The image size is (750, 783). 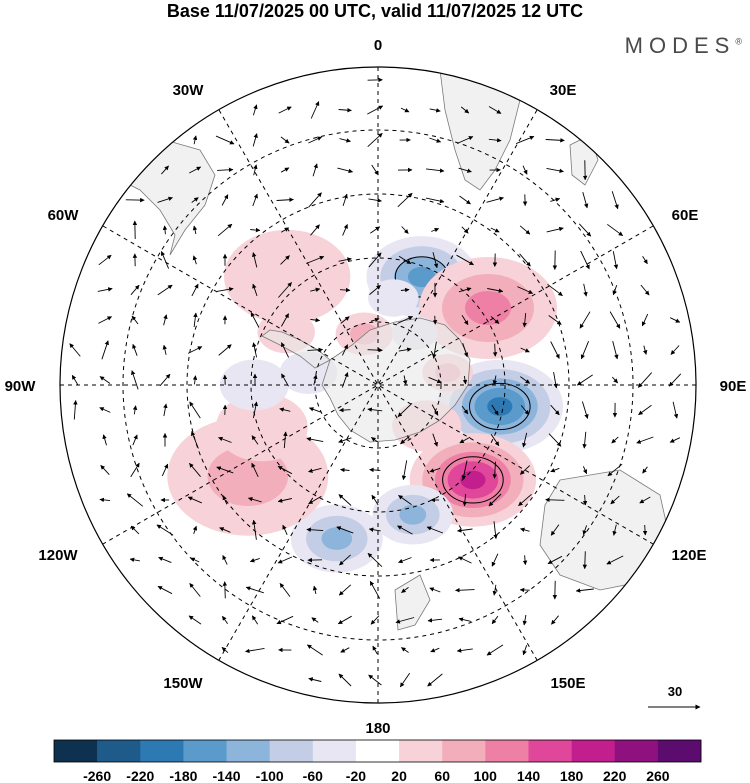 What do you see at coordinates (688, 555) in the screenshot?
I see `label-120e: 120E` at bounding box center [688, 555].